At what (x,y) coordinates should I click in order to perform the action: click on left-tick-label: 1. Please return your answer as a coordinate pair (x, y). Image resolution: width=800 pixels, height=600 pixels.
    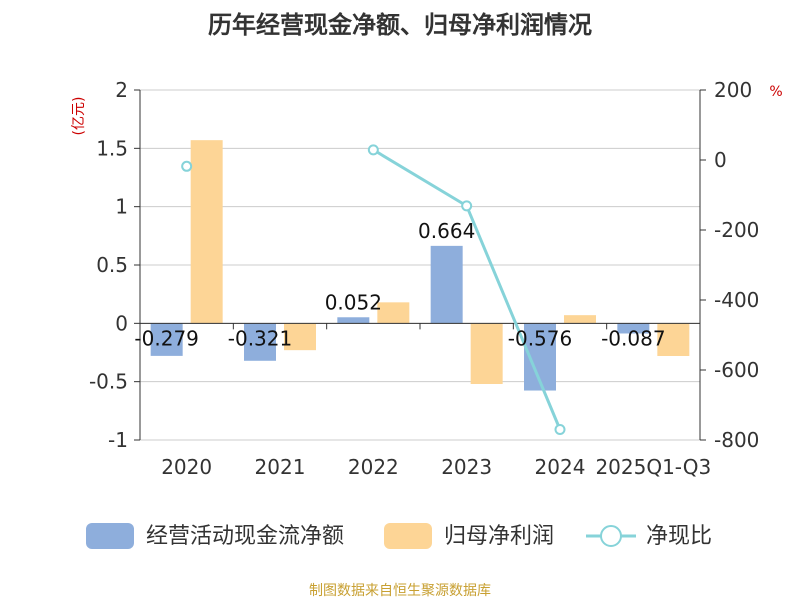
    Looking at the image, I should click on (121, 207).